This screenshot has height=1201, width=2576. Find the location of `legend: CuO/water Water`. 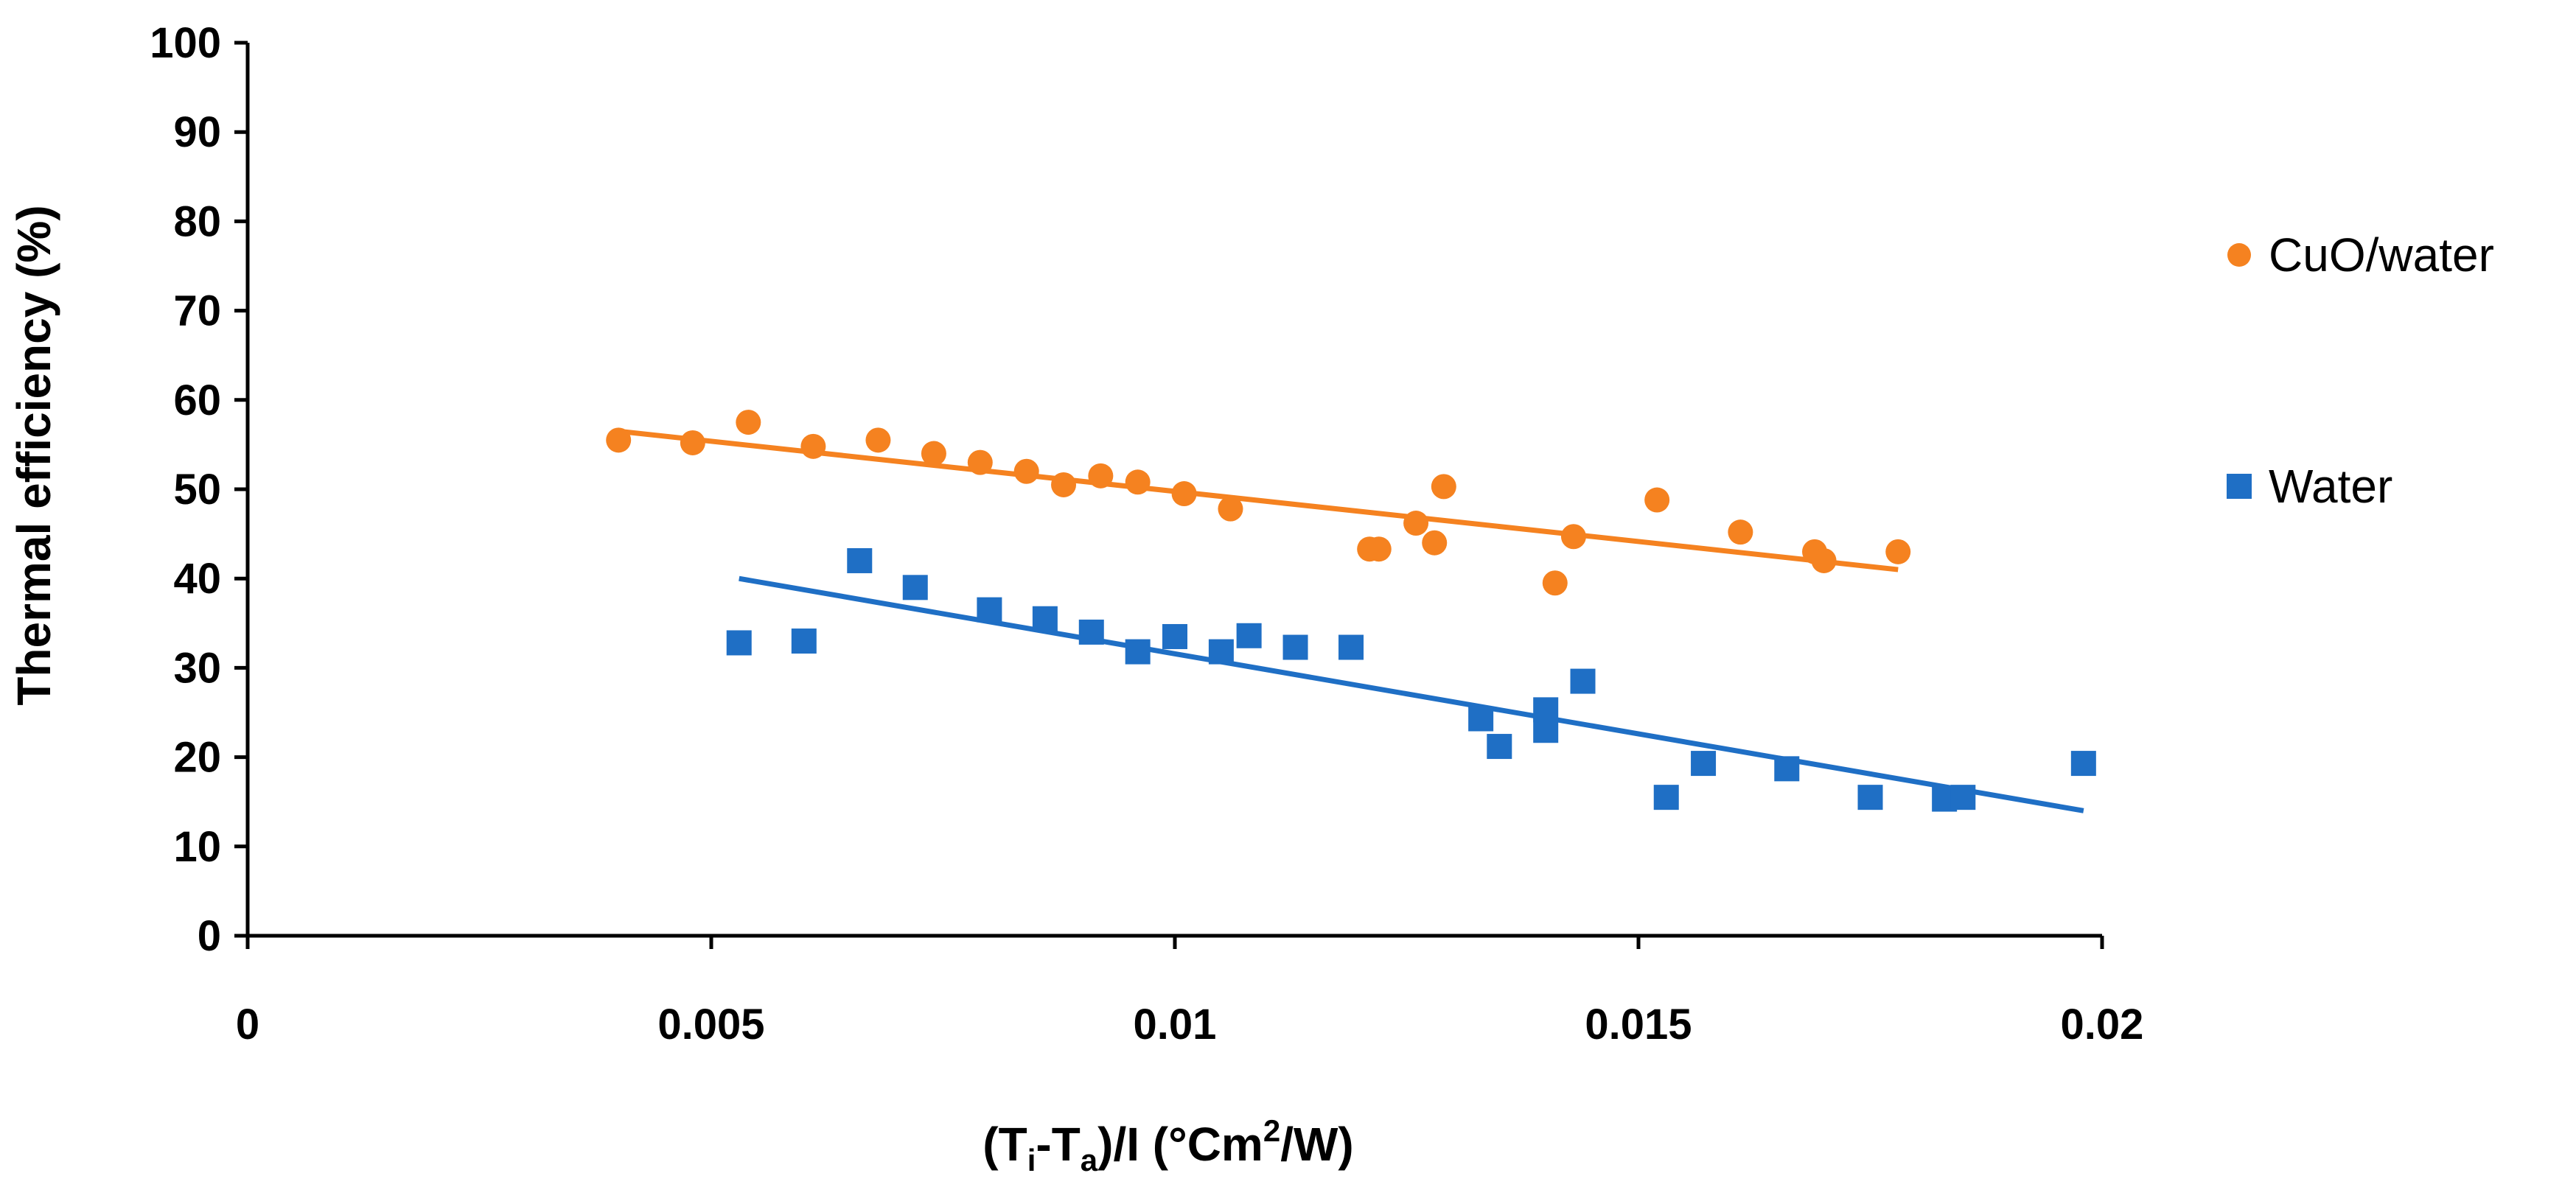

legend: CuO/water Water is located at coordinates (2360, 370).